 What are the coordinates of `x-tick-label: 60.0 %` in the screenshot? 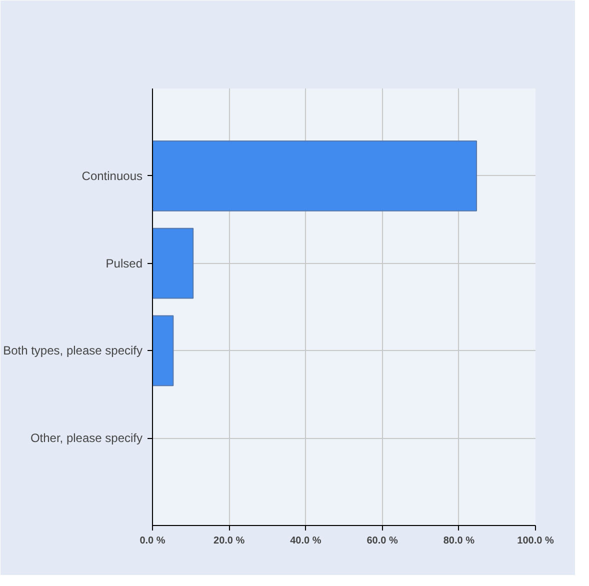 It's located at (382, 541).